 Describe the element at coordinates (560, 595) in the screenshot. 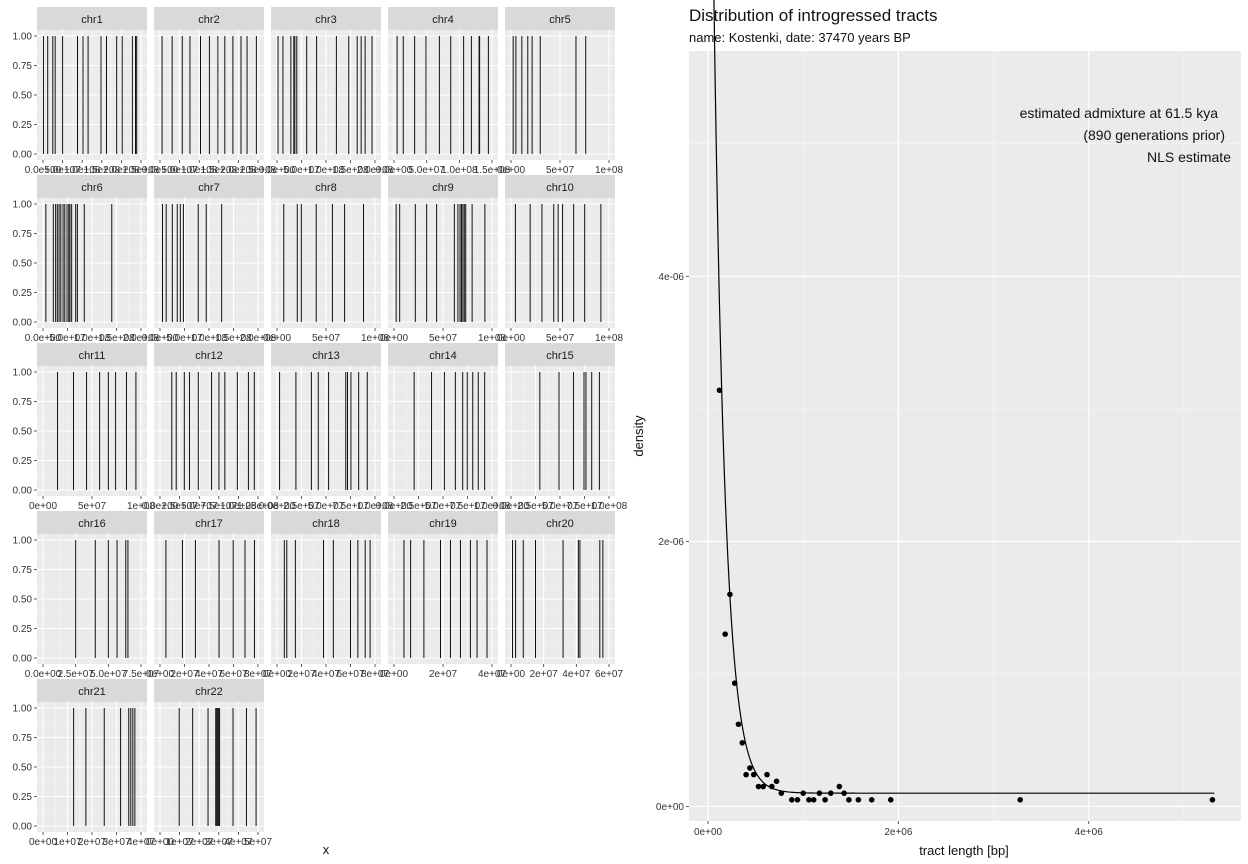

I see `facet-chr20: chr20 0e+00 2e+07 4e+07 6e+07` at that location.